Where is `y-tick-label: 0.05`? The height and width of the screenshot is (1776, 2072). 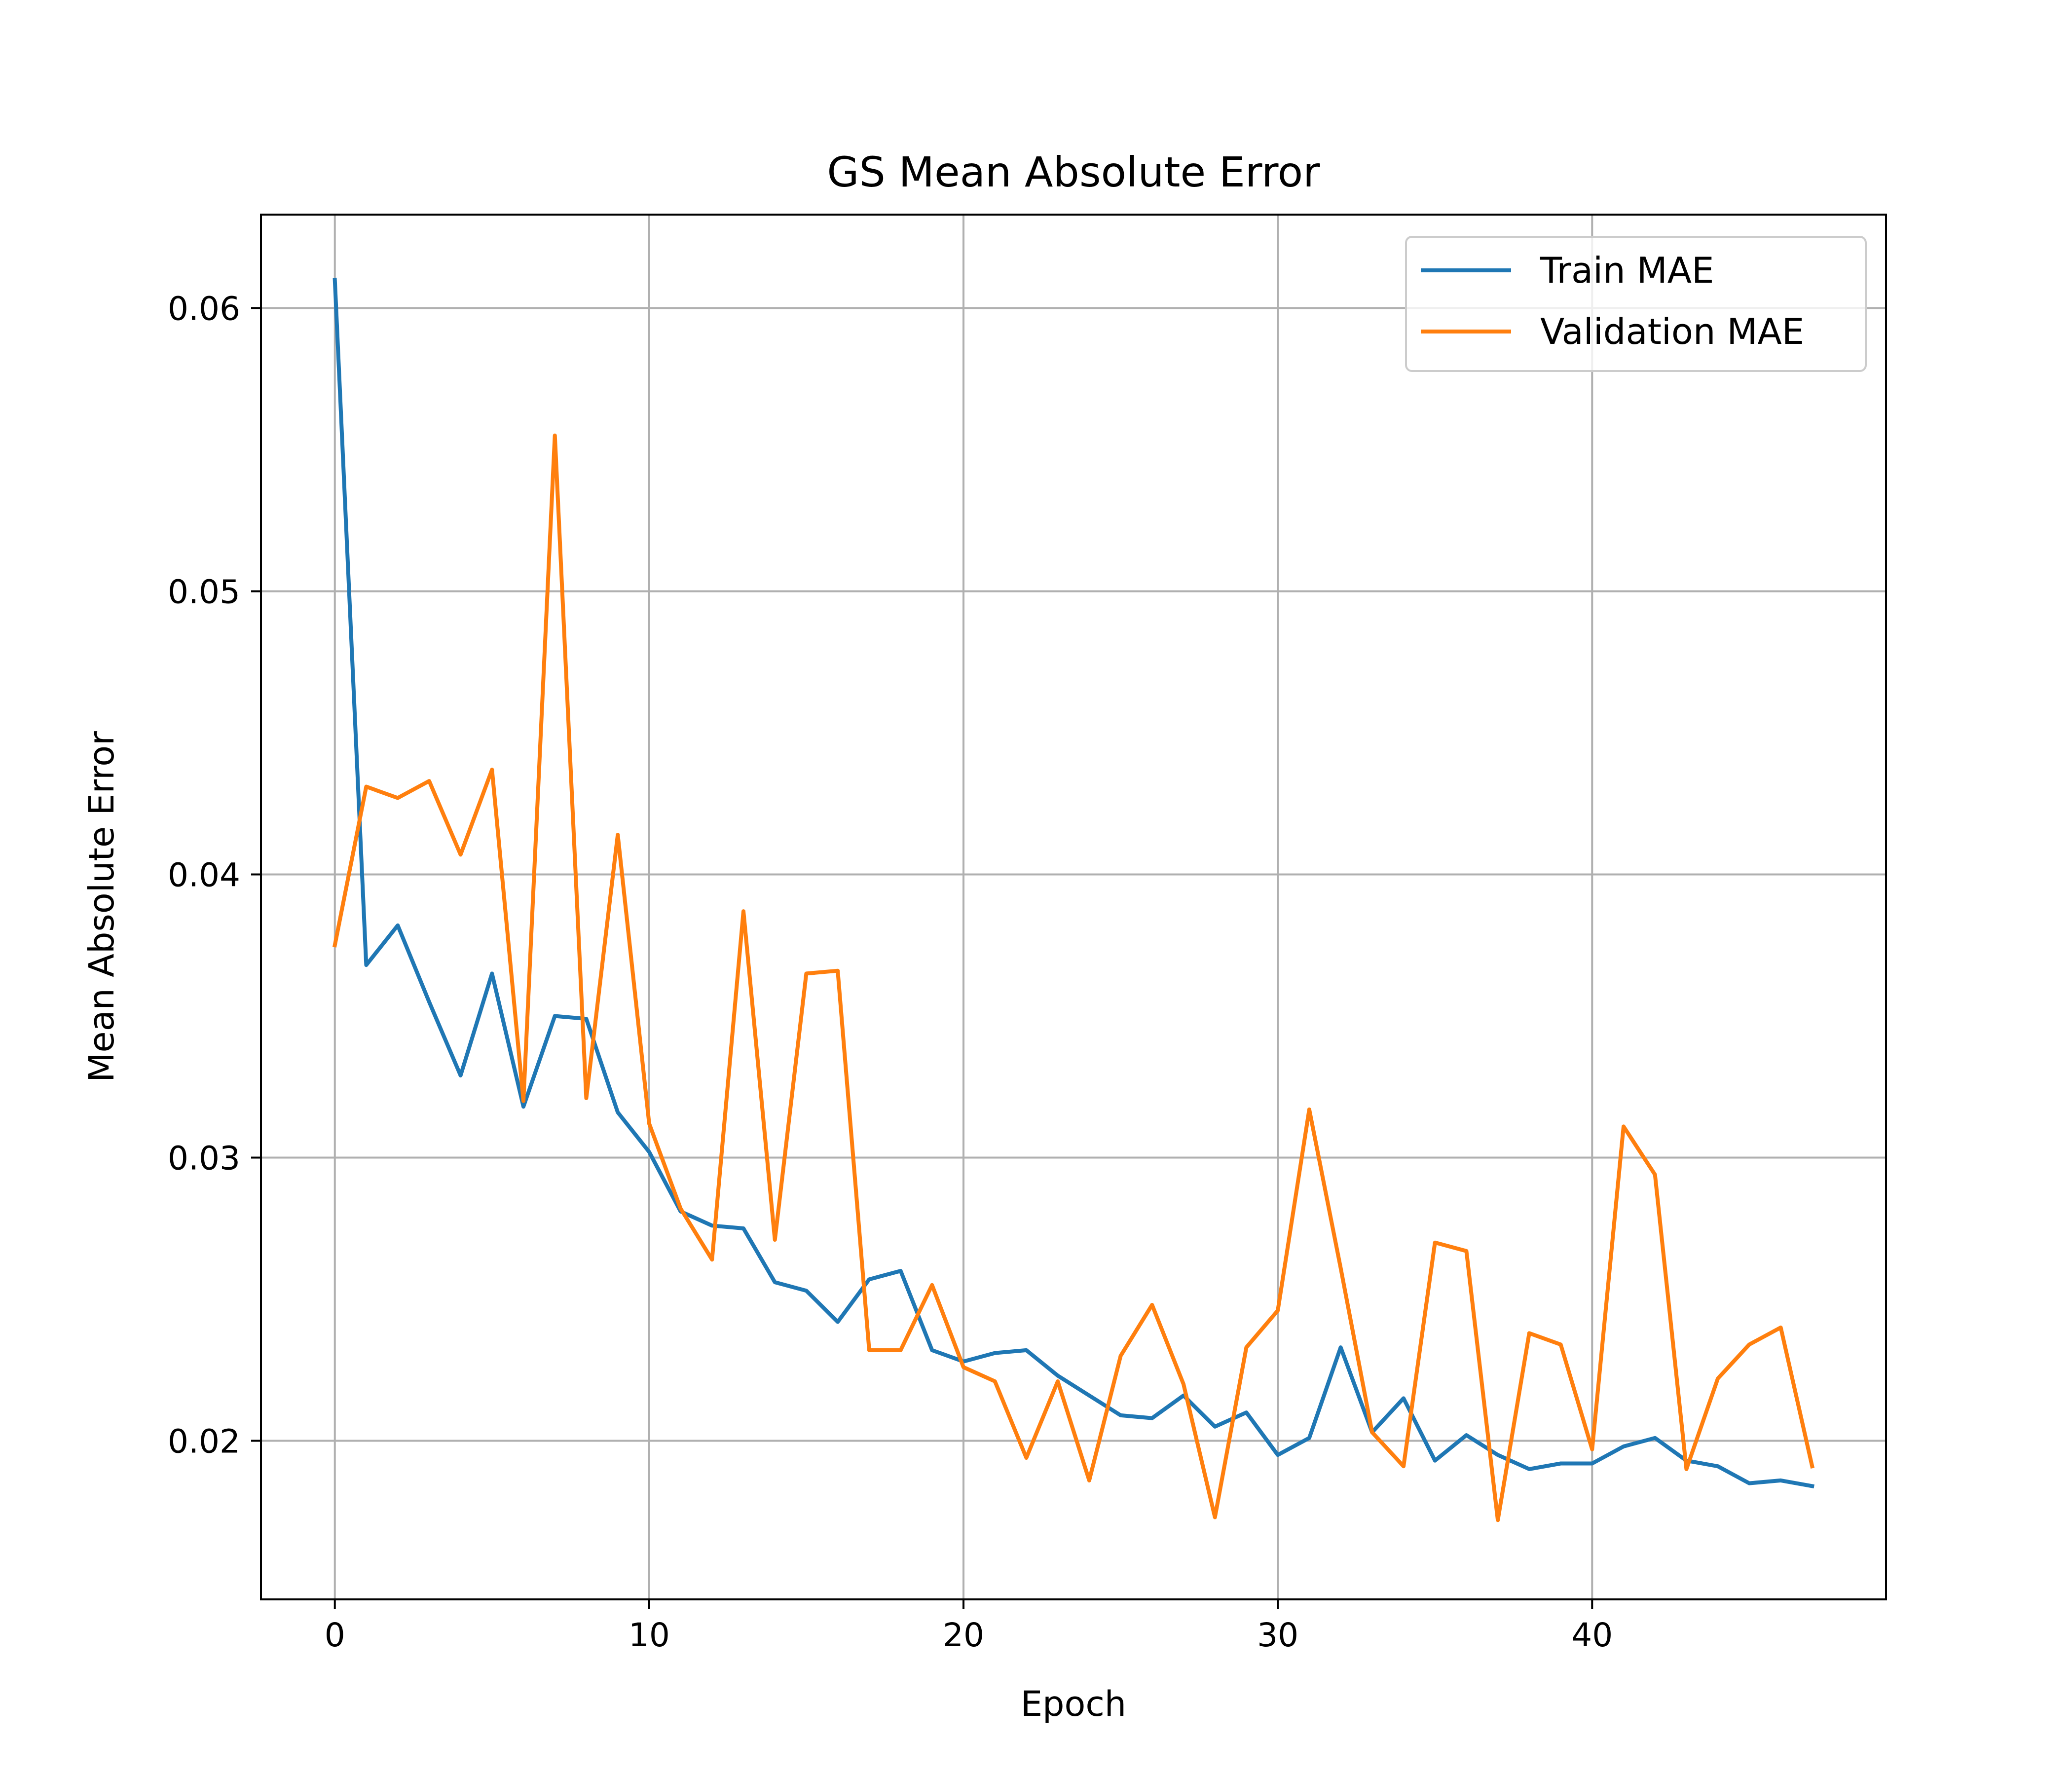 y-tick-label: 0.05 is located at coordinates (204, 592).